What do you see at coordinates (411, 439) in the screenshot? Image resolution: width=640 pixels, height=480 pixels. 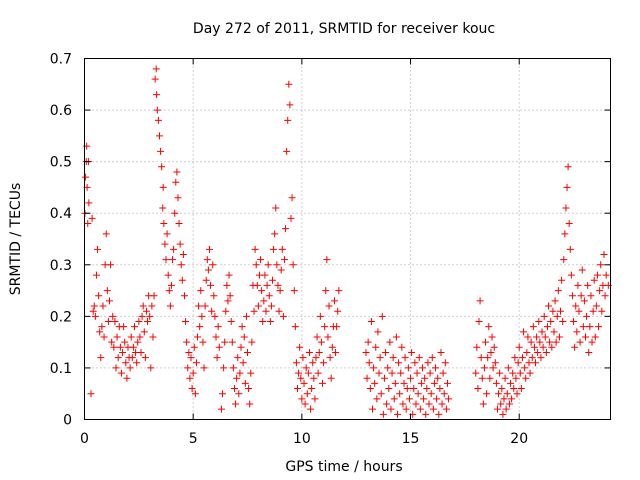 I see `x-tick-label: 15` at bounding box center [411, 439].